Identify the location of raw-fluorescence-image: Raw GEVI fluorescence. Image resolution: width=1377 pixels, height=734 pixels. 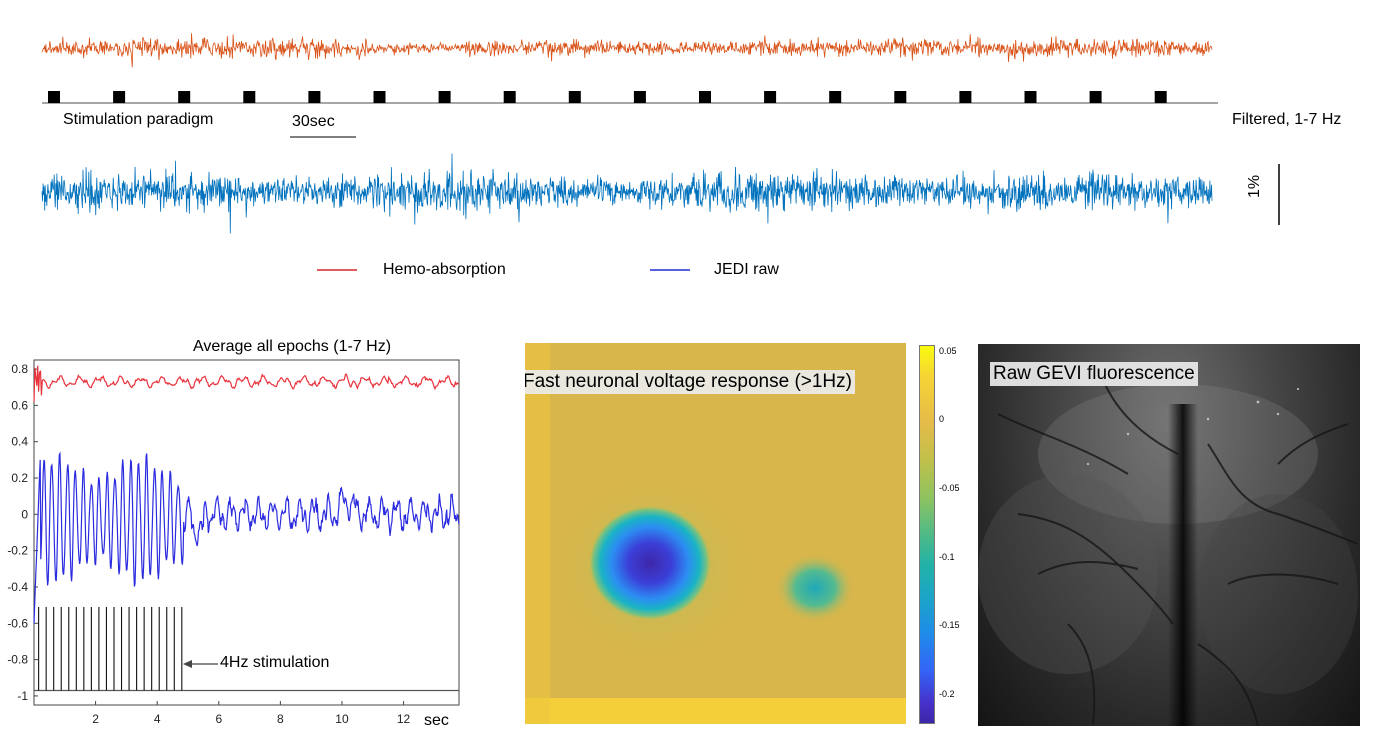
(1169, 535).